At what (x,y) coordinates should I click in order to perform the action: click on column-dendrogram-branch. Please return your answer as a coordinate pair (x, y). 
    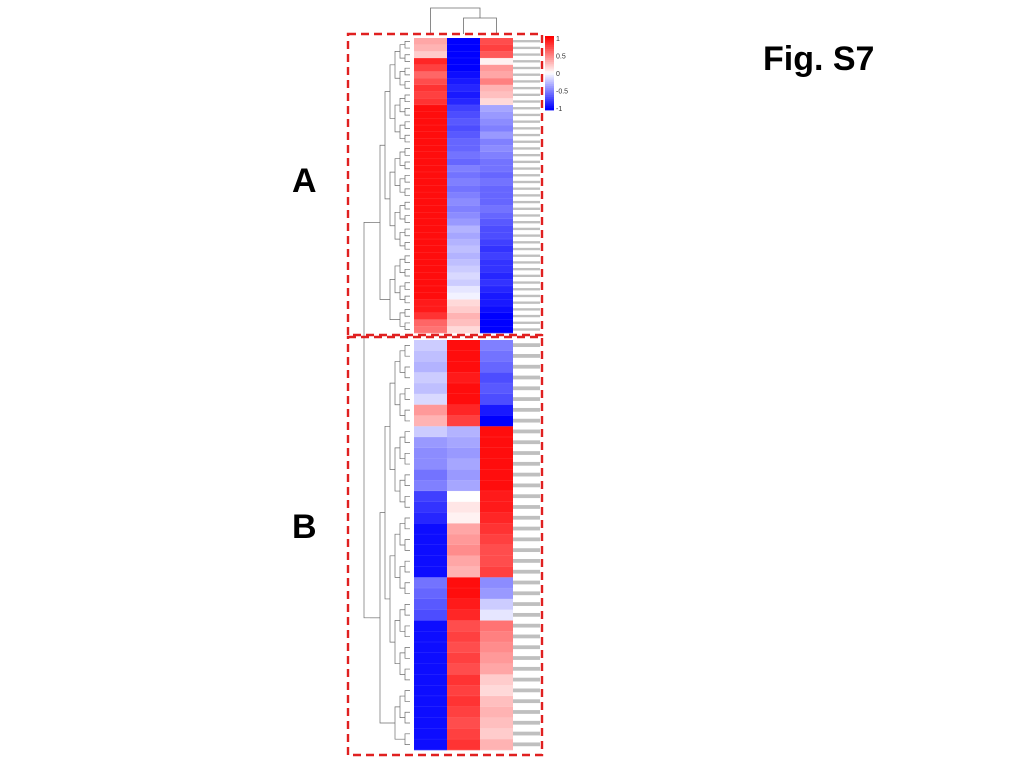
    Looking at the image, I should click on (480, 25).